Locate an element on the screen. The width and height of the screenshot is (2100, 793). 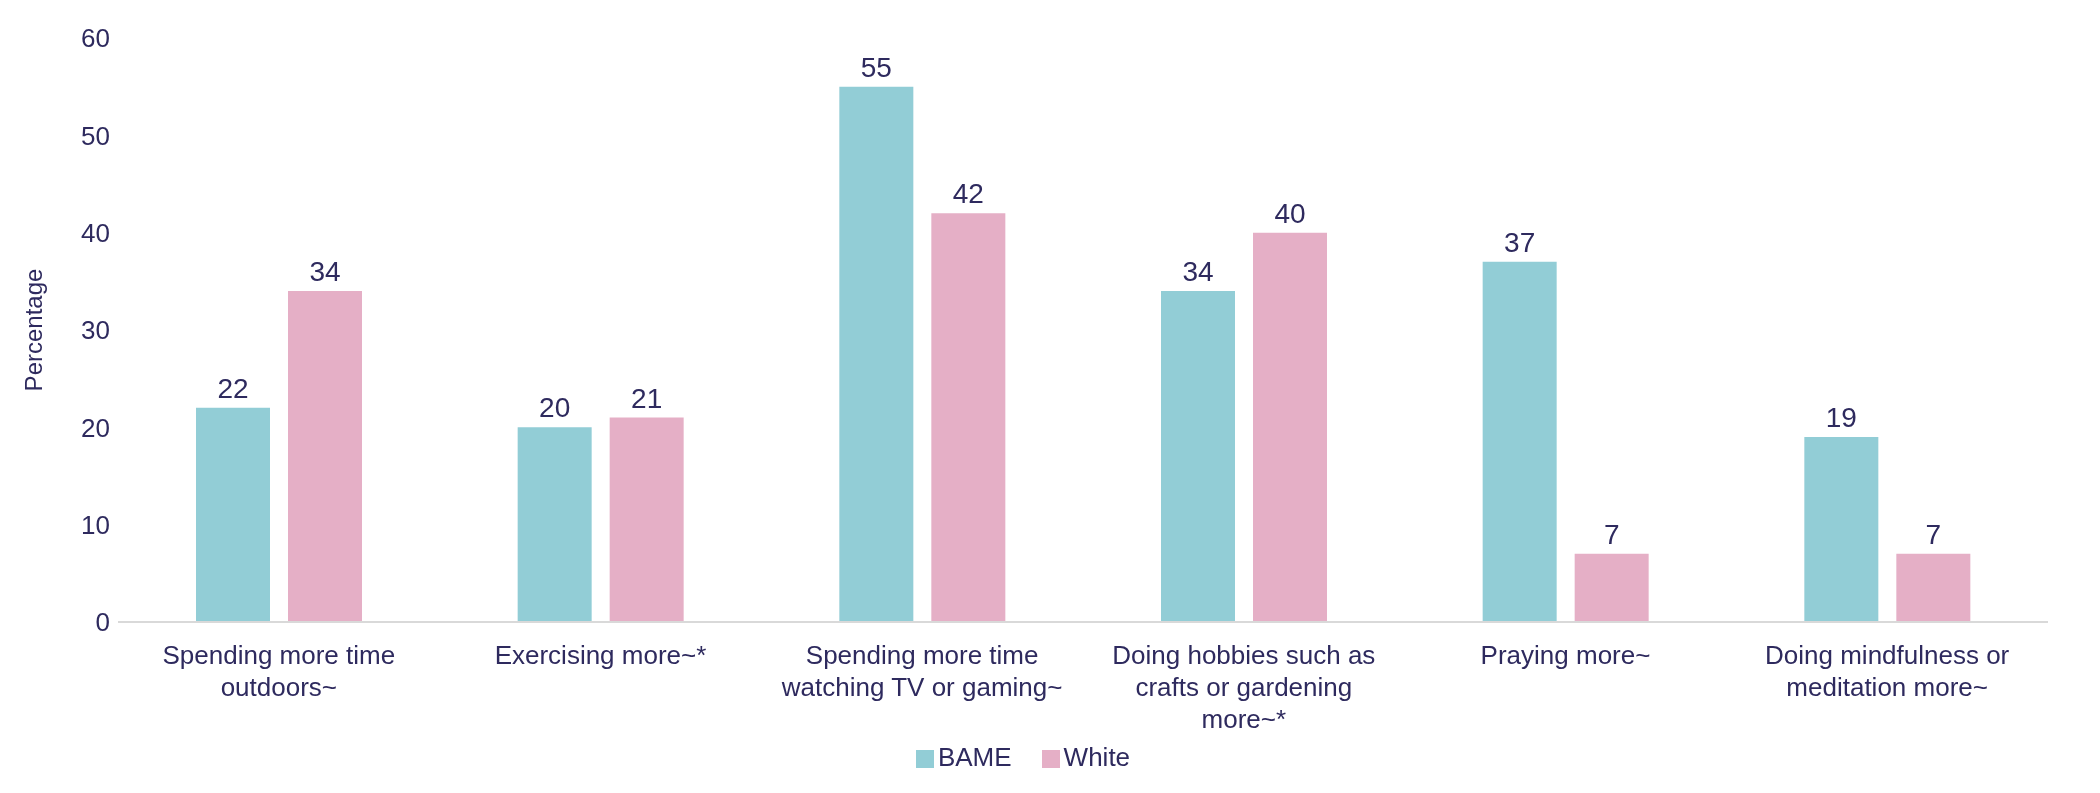
data-label: 40 is located at coordinates (1290, 213).